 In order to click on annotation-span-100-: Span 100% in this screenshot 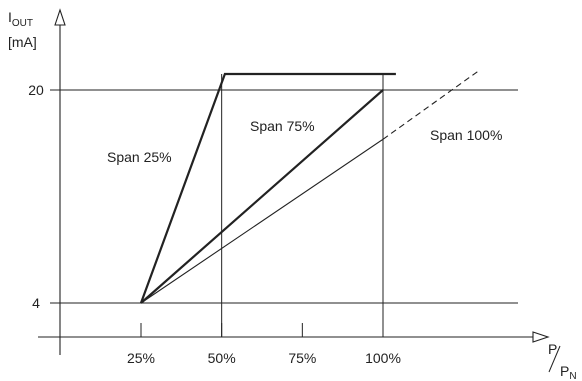, I will do `click(466, 135)`.